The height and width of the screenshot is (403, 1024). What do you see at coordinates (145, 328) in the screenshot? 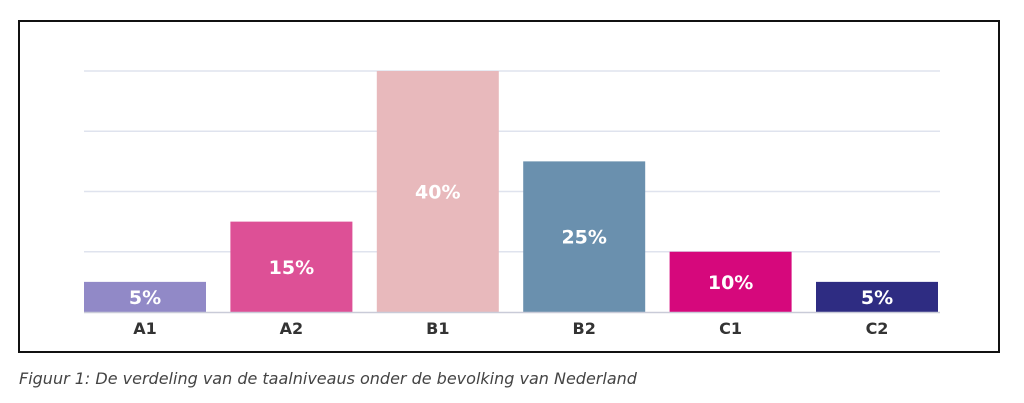
I see `tick-label-a1: A1` at bounding box center [145, 328].